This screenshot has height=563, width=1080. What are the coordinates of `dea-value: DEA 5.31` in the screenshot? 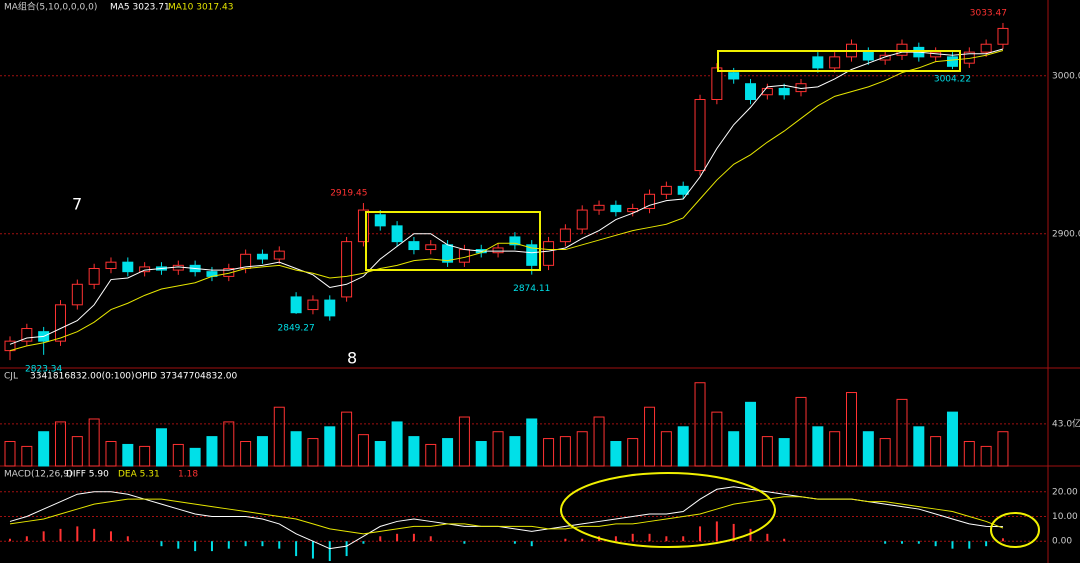 It's located at (139, 475).